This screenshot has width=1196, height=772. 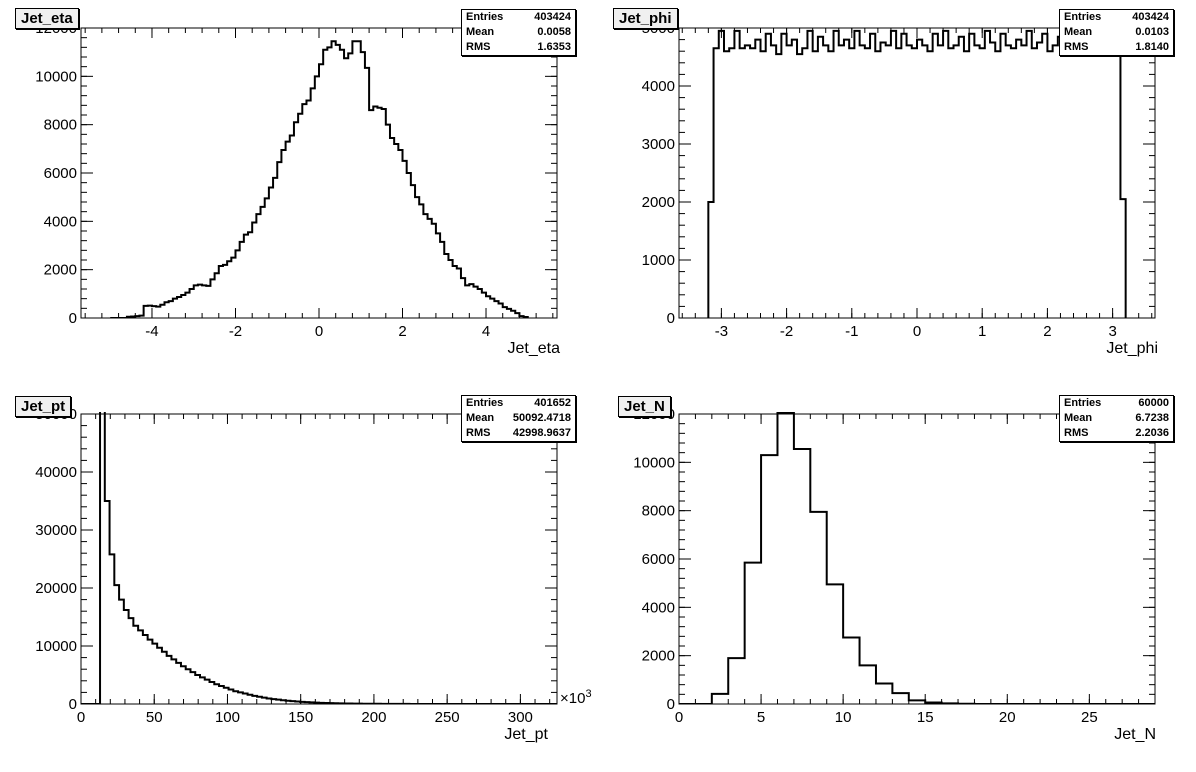 I want to click on x-tick-label: 15, so click(x=925, y=717).